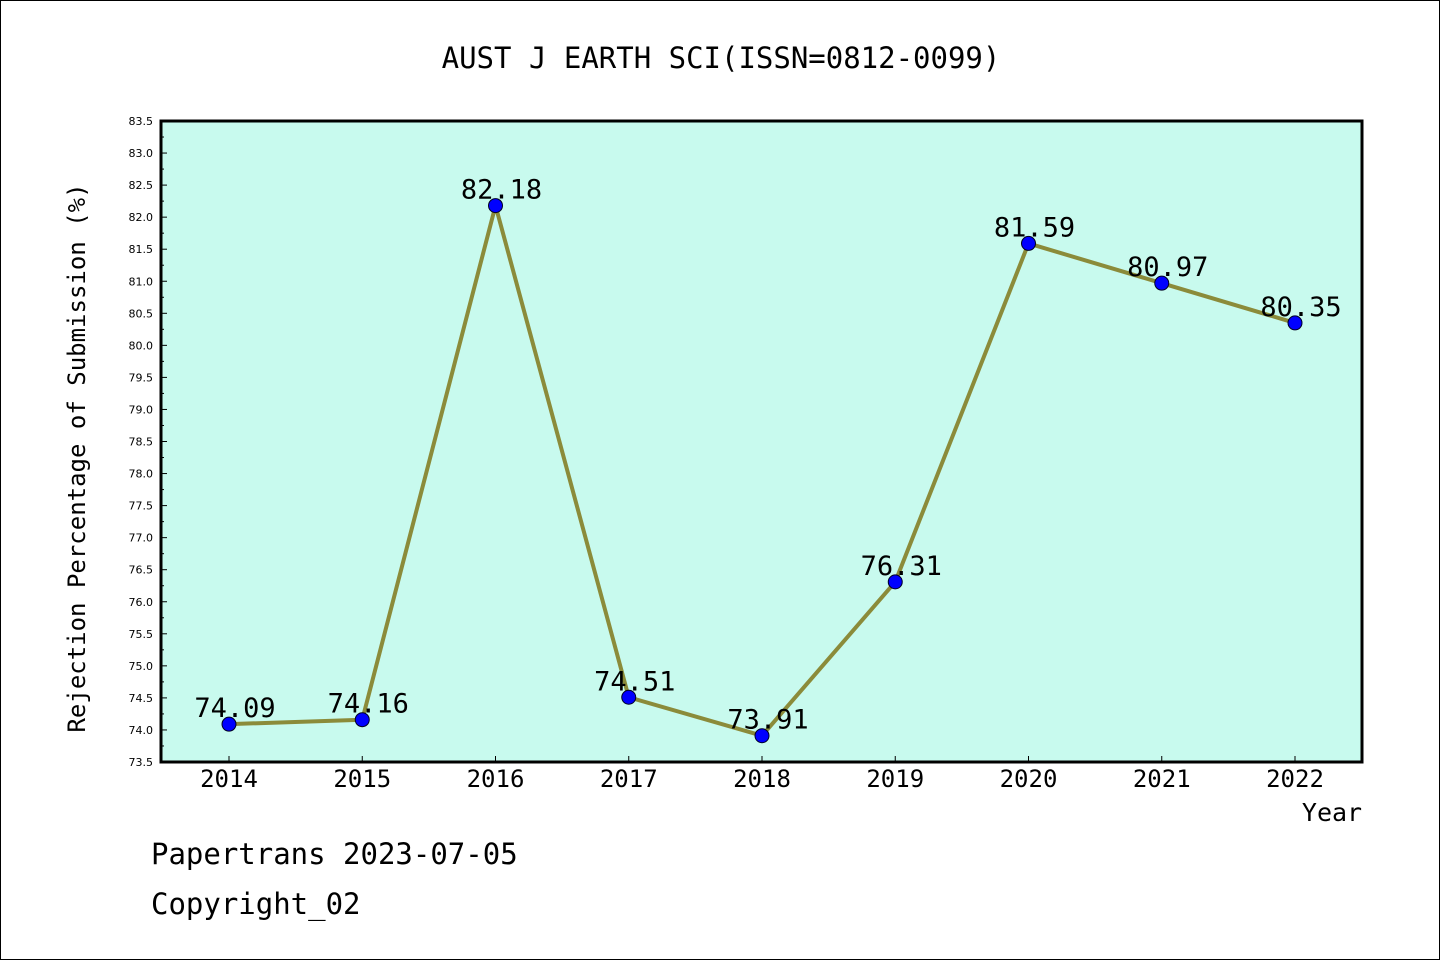 The height and width of the screenshot is (961, 1440). Describe the element at coordinates (141, 409) in the screenshot. I see `y-tick-label: 79.0` at that location.